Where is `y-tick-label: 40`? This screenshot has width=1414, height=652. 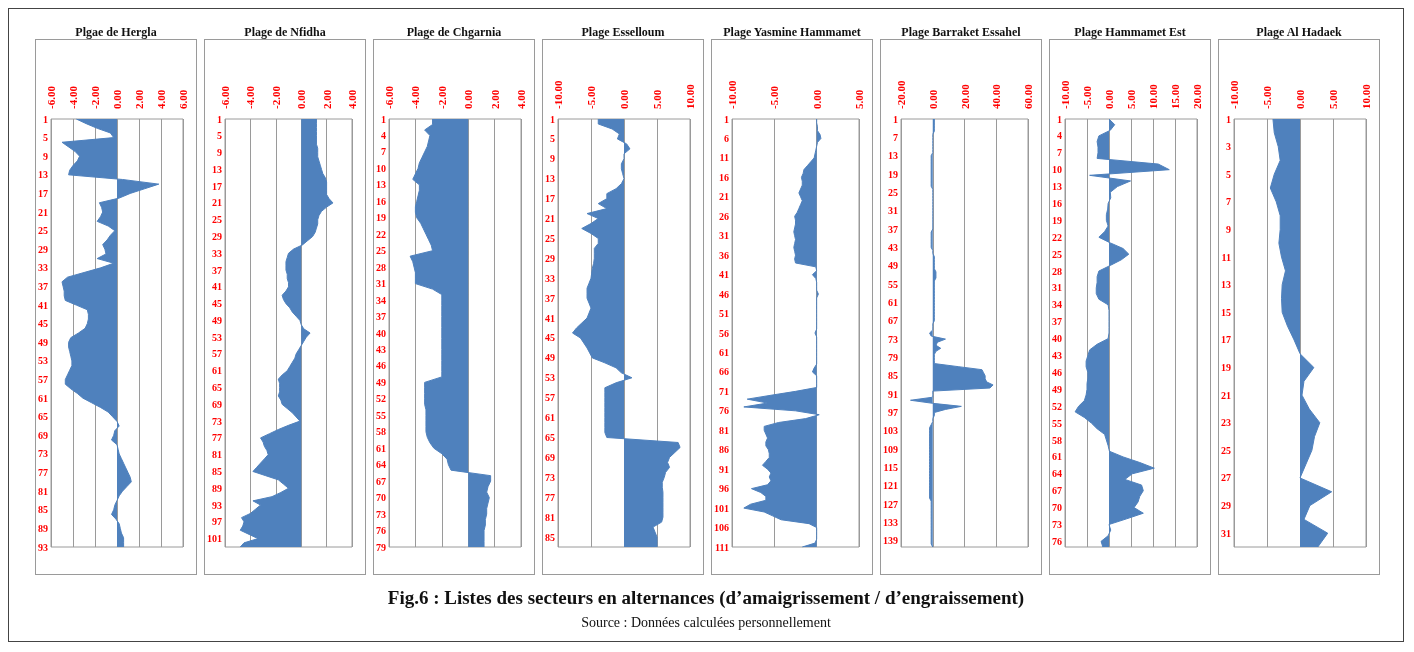
y-tick-label: 40 is located at coordinates (381, 333).